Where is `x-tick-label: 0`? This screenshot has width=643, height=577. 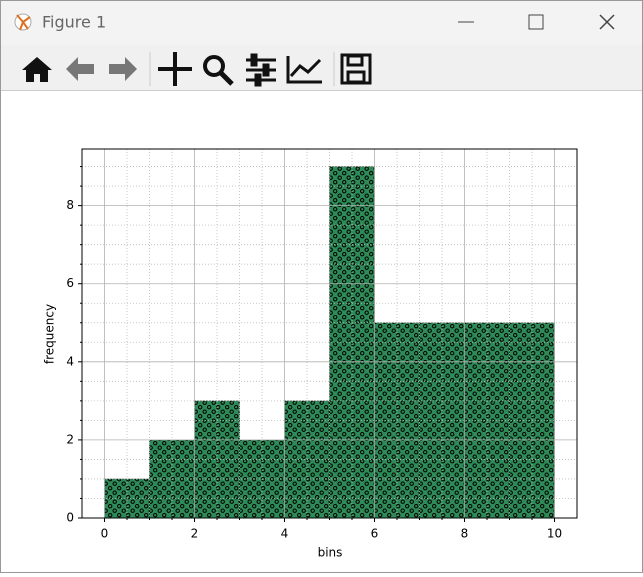
x-tick-label: 0 is located at coordinates (105, 534).